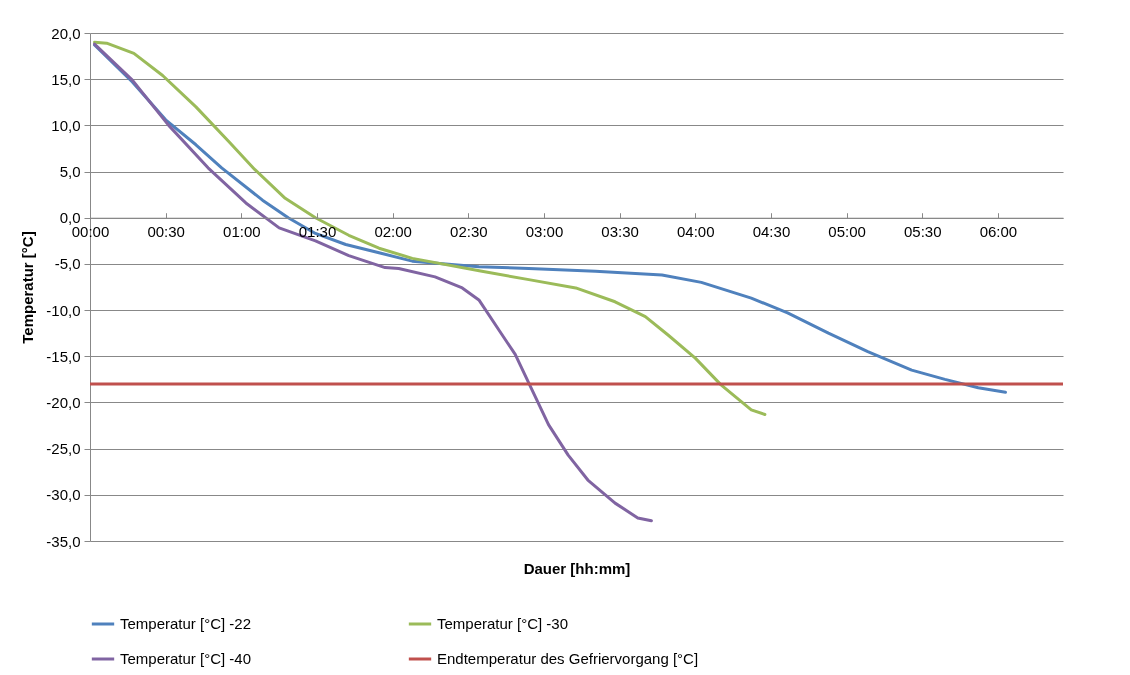 Image resolution: width=1130 pixels, height=675 pixels. What do you see at coordinates (63, 310) in the screenshot?
I see `y-tick-label: -10,0` at bounding box center [63, 310].